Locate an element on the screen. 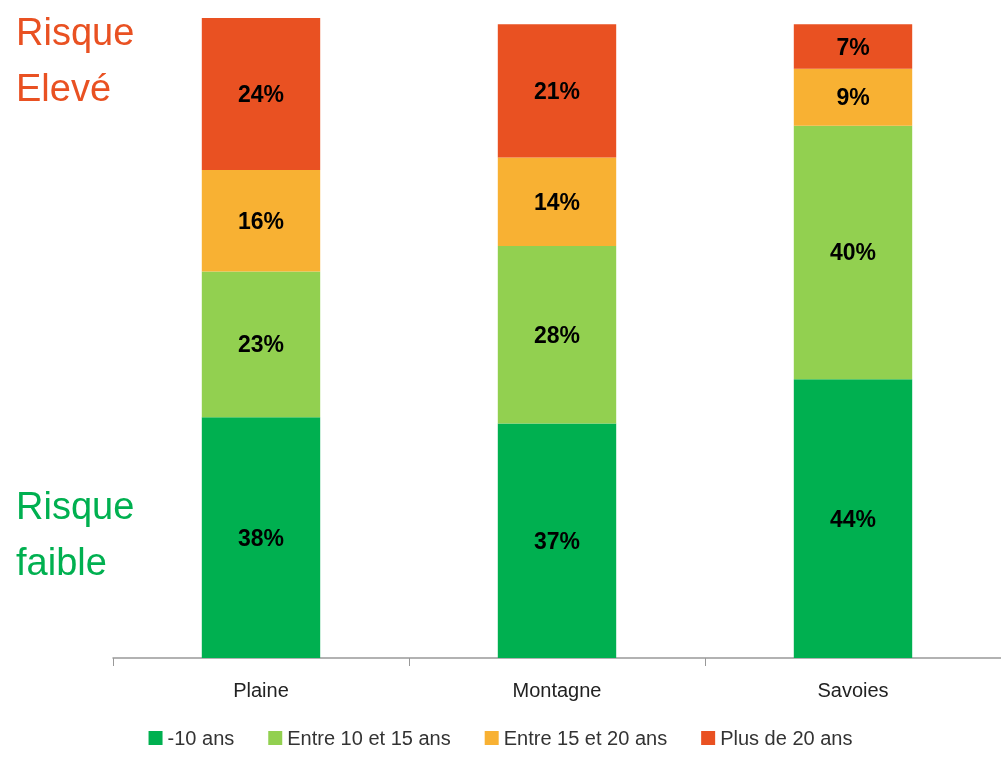  x-tick-label: Savoies is located at coordinates (853, 690).